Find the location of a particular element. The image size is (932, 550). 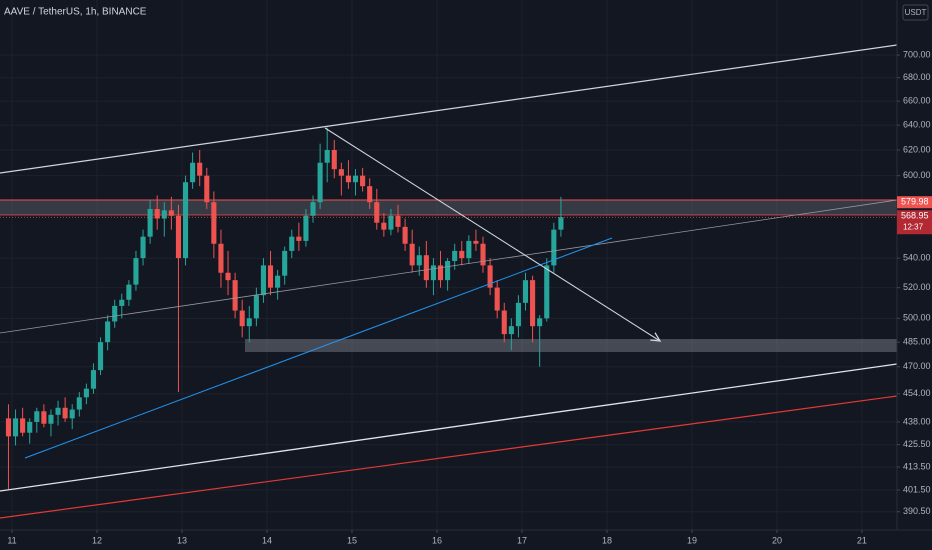

y-tick-label: 620.00 is located at coordinates (917, 149).